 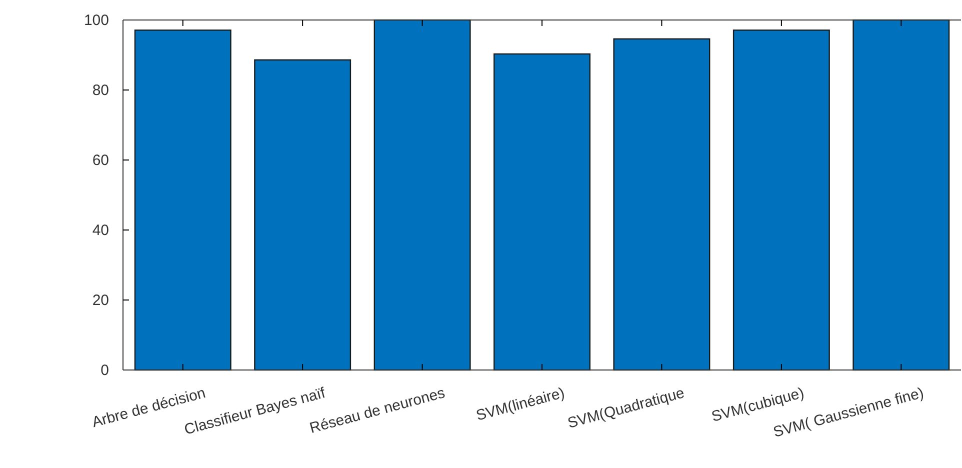 What do you see at coordinates (100, 230) in the screenshot?
I see `y-tick-label: 40` at bounding box center [100, 230].